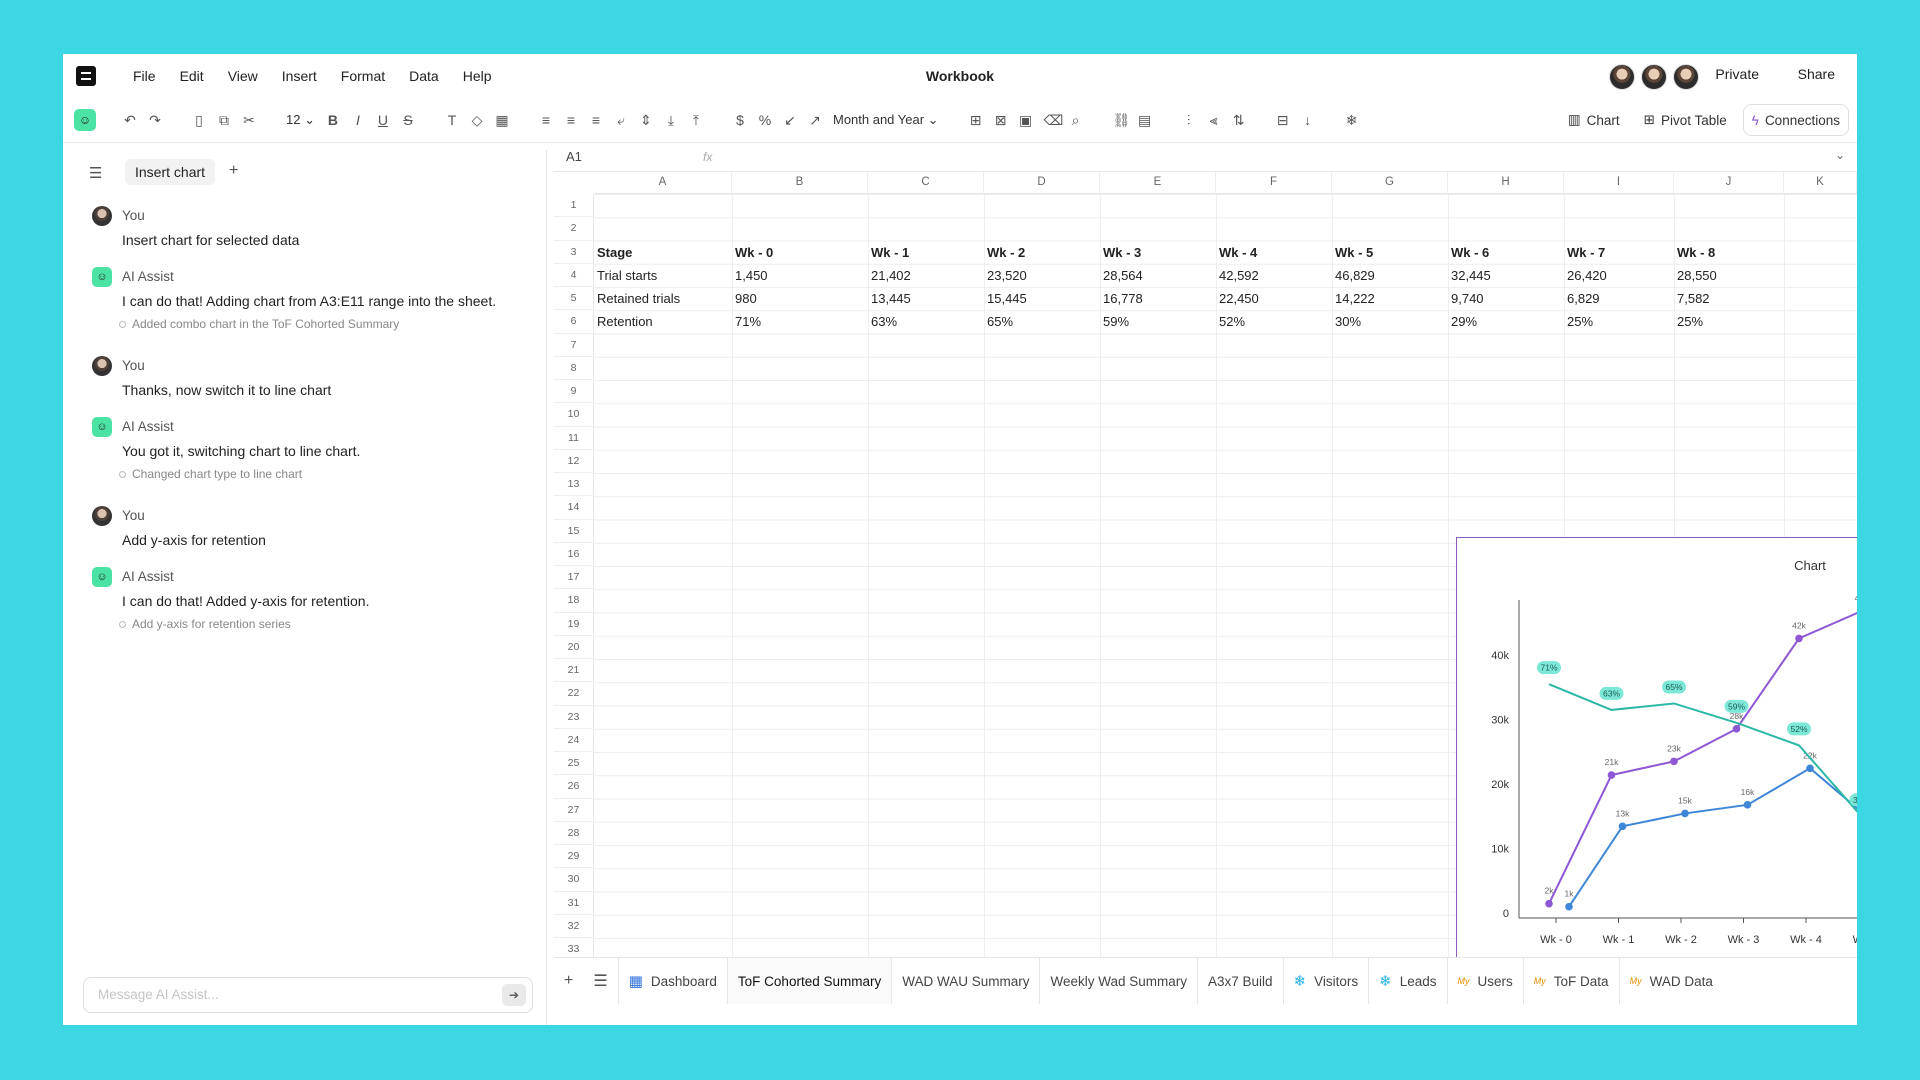  Describe the element at coordinates (574, 624) in the screenshot. I see `row-header: 19` at that location.